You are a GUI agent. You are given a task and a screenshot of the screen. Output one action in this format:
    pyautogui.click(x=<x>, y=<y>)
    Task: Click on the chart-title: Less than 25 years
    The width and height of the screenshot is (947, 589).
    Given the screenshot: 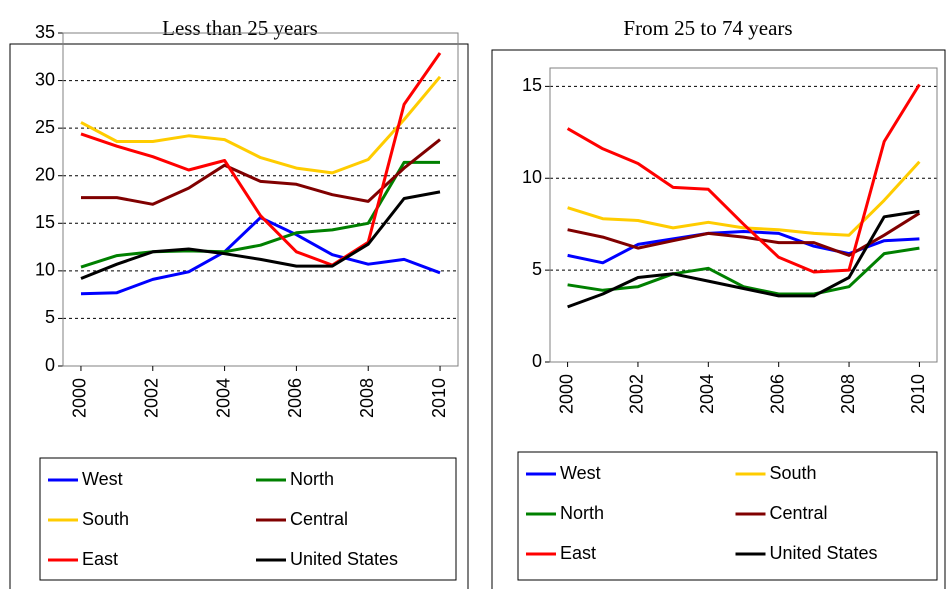 What is the action you would take?
    pyautogui.click(x=240, y=28)
    